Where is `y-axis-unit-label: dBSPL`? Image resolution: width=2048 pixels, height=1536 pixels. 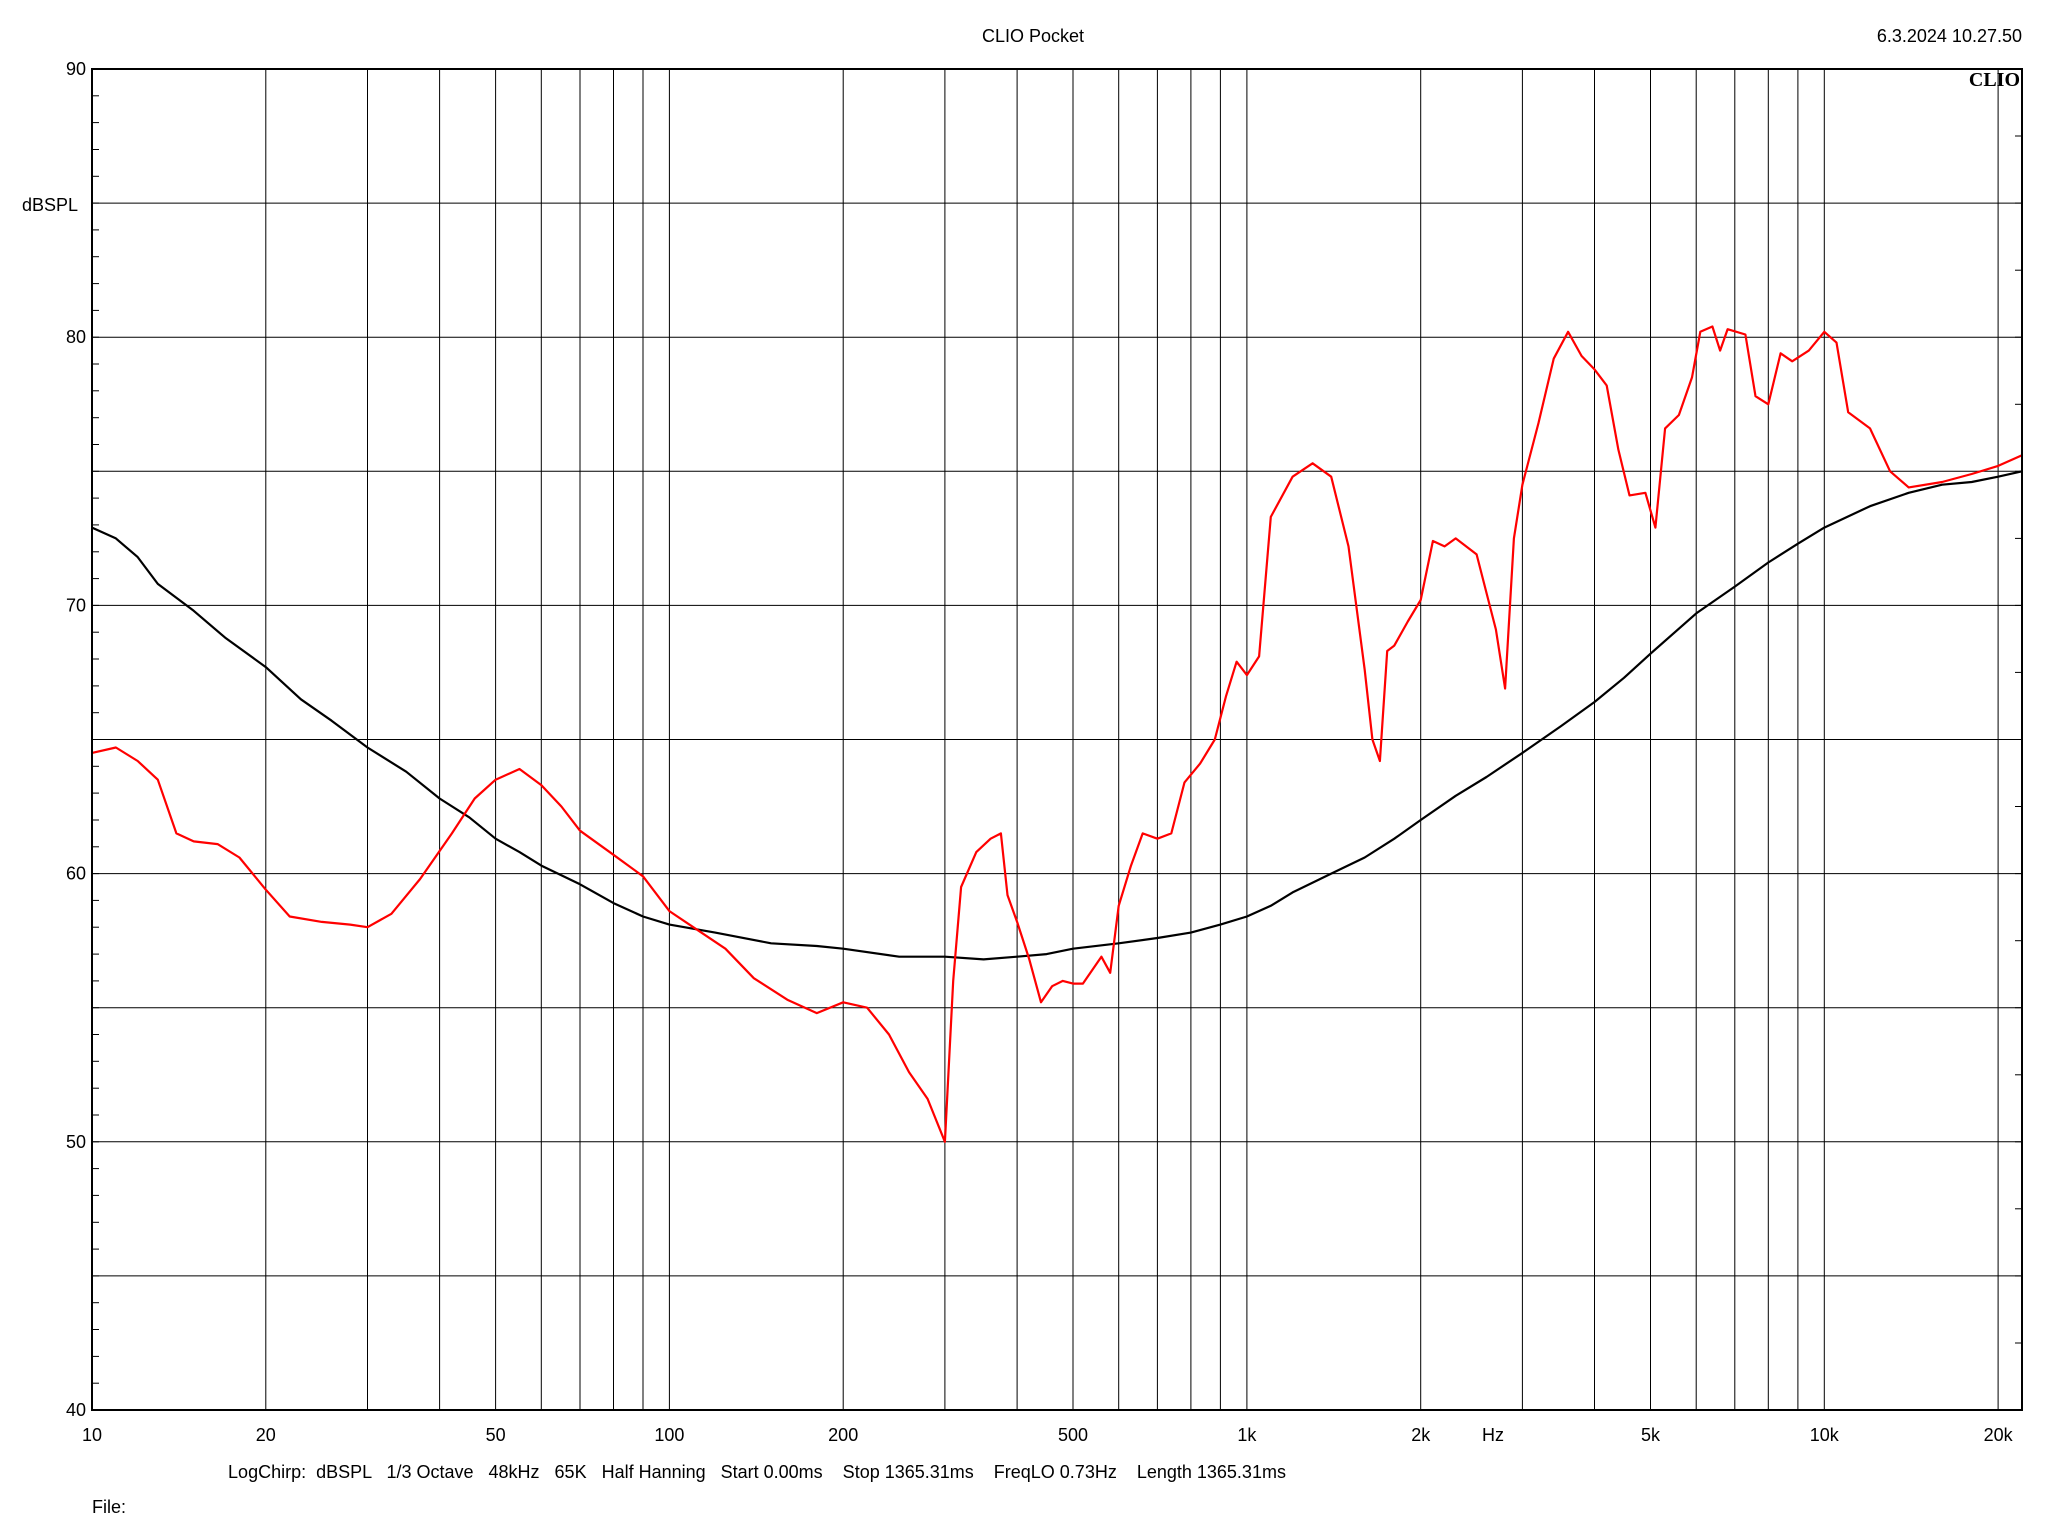
y-axis-unit-label: dBSPL is located at coordinates (50, 205).